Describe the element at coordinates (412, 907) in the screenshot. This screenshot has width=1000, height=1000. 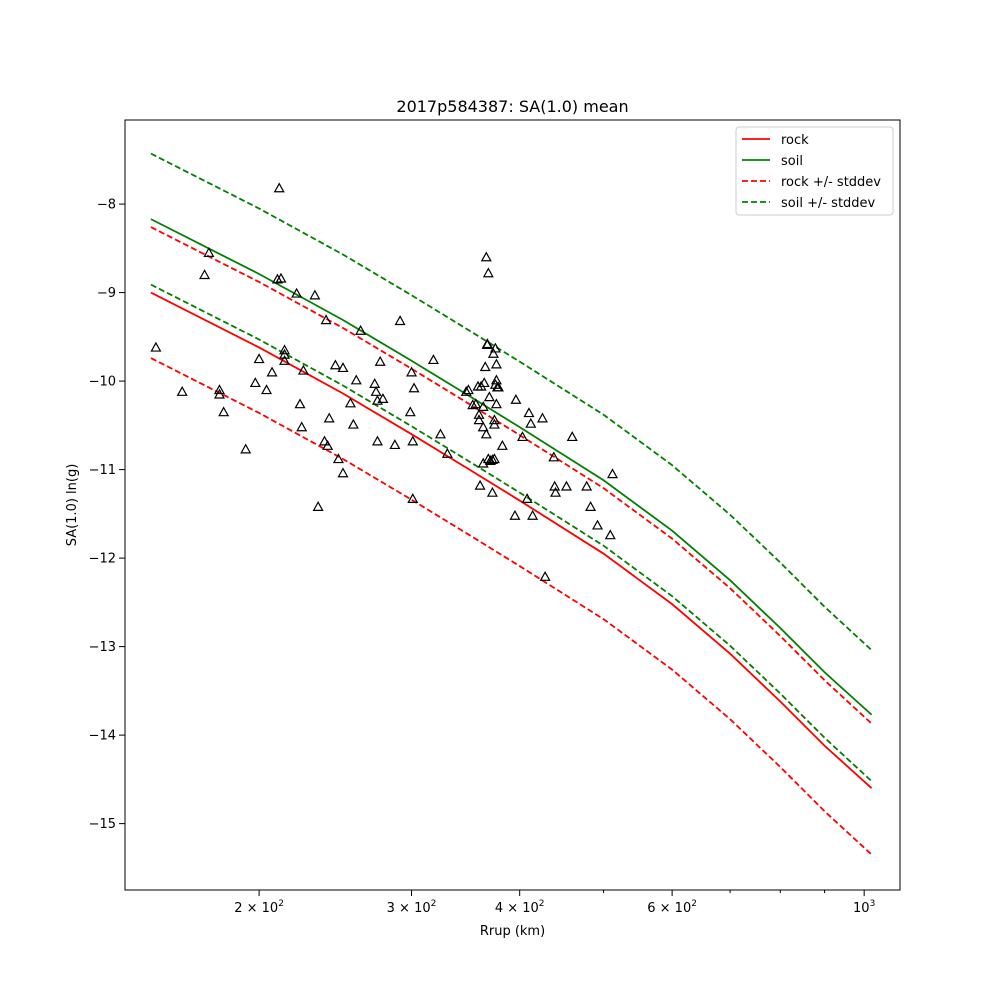
I see `x-tick-label: 3 × 102` at that location.